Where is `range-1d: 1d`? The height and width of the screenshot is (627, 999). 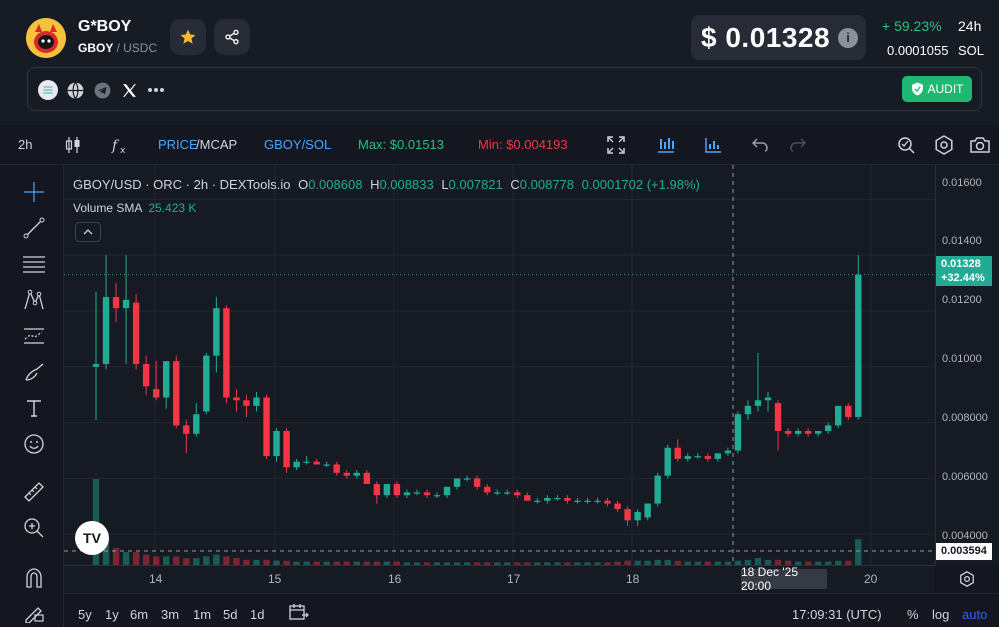
range-1d: 1d is located at coordinates (257, 614).